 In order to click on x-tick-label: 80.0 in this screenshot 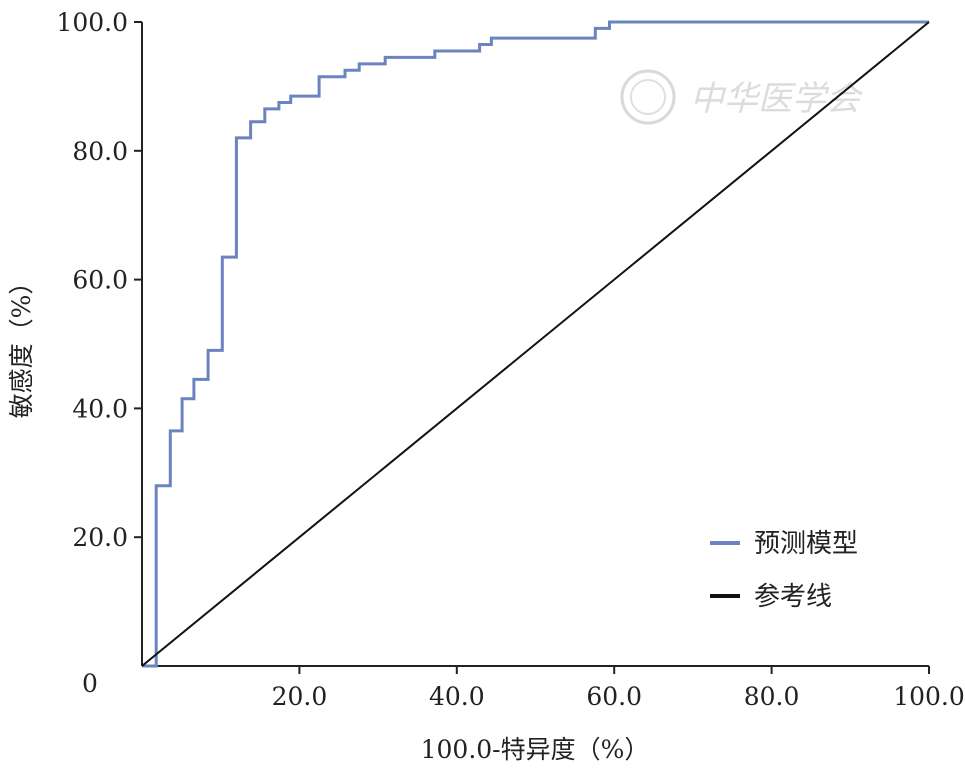, I will do `click(772, 696)`.